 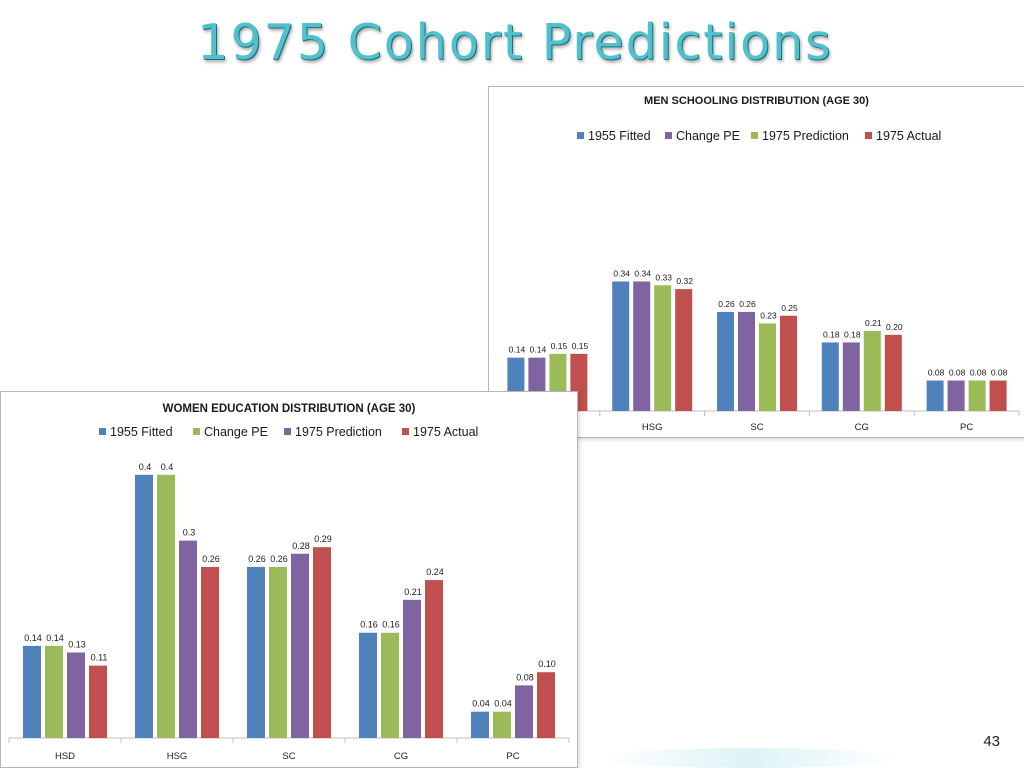 What do you see at coordinates (301, 546) in the screenshot?
I see `data-label: 0.28` at bounding box center [301, 546].